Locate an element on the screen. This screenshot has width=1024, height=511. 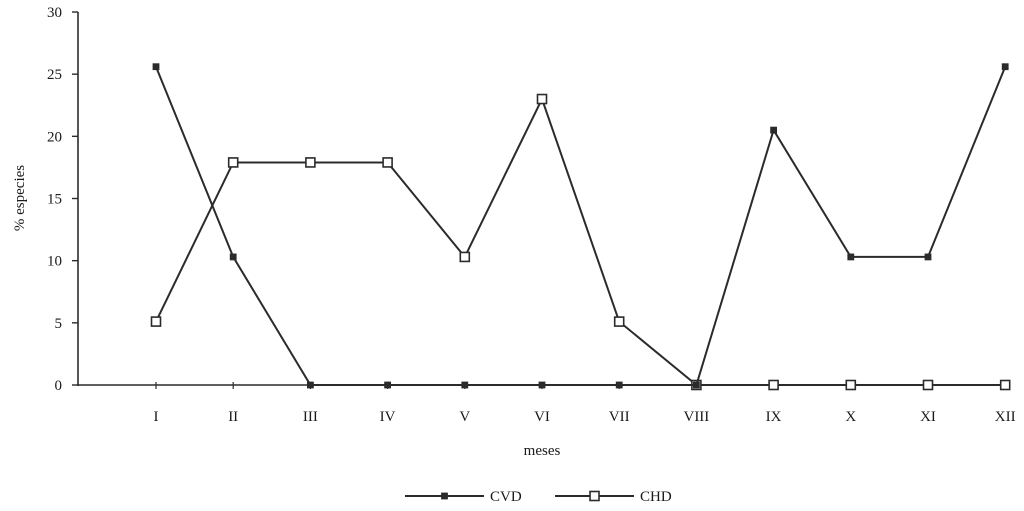
y-tick-label: 20 is located at coordinates (54, 137).